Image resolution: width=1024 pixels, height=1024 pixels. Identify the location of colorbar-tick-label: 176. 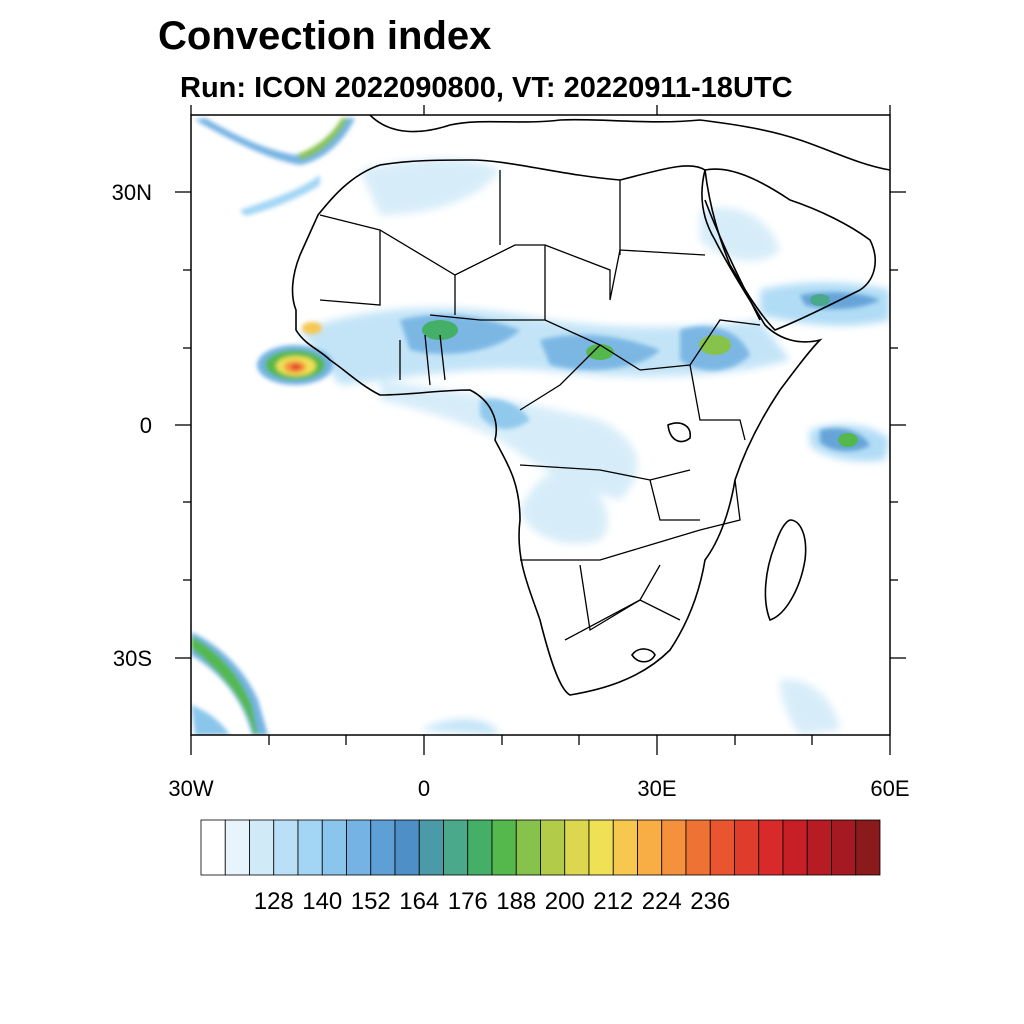
(467, 901).